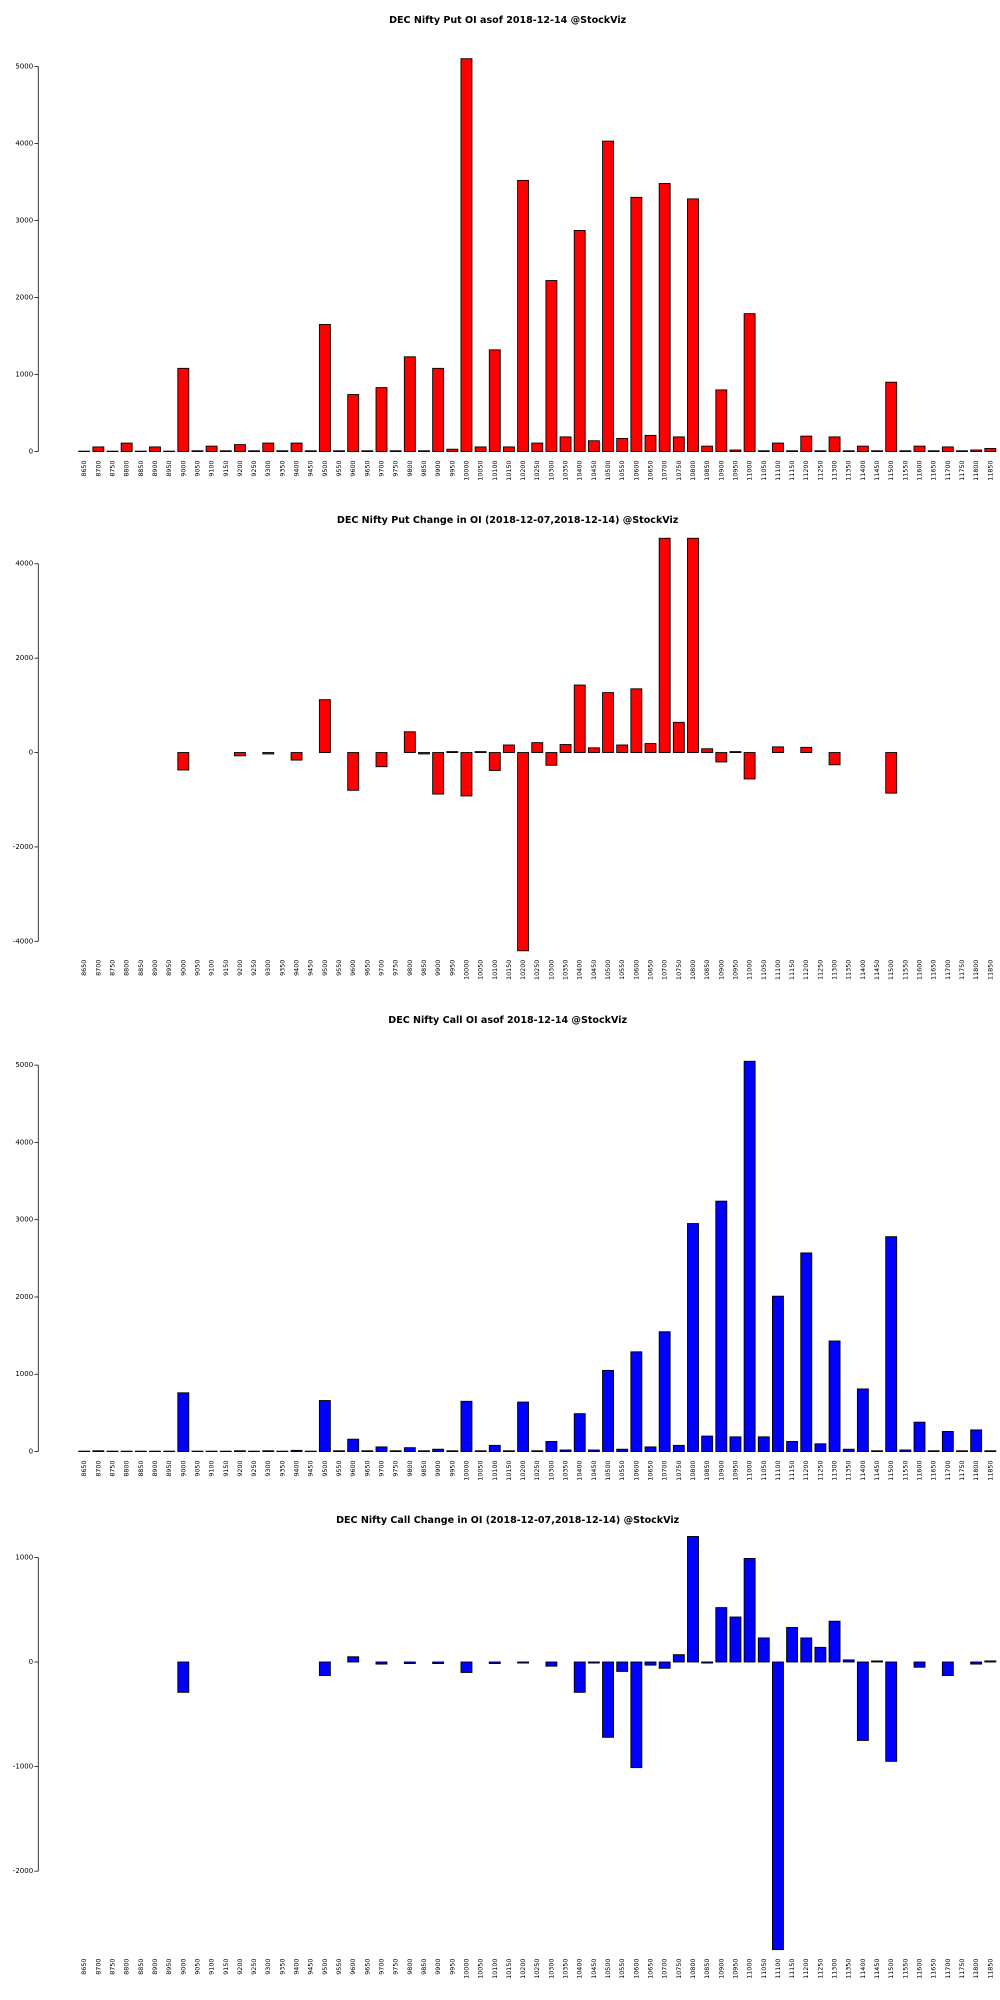 This screenshot has width=1000, height=2000. What do you see at coordinates (495, 470) in the screenshot?
I see `x-tick-label: 10100` at bounding box center [495, 470].